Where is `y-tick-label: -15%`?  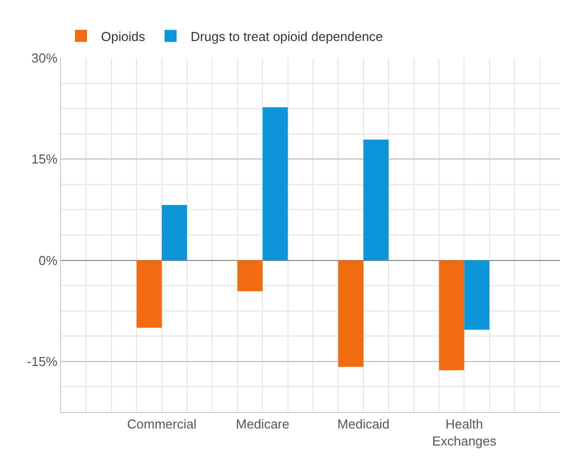
y-tick-label: -15% is located at coordinates (42, 361).